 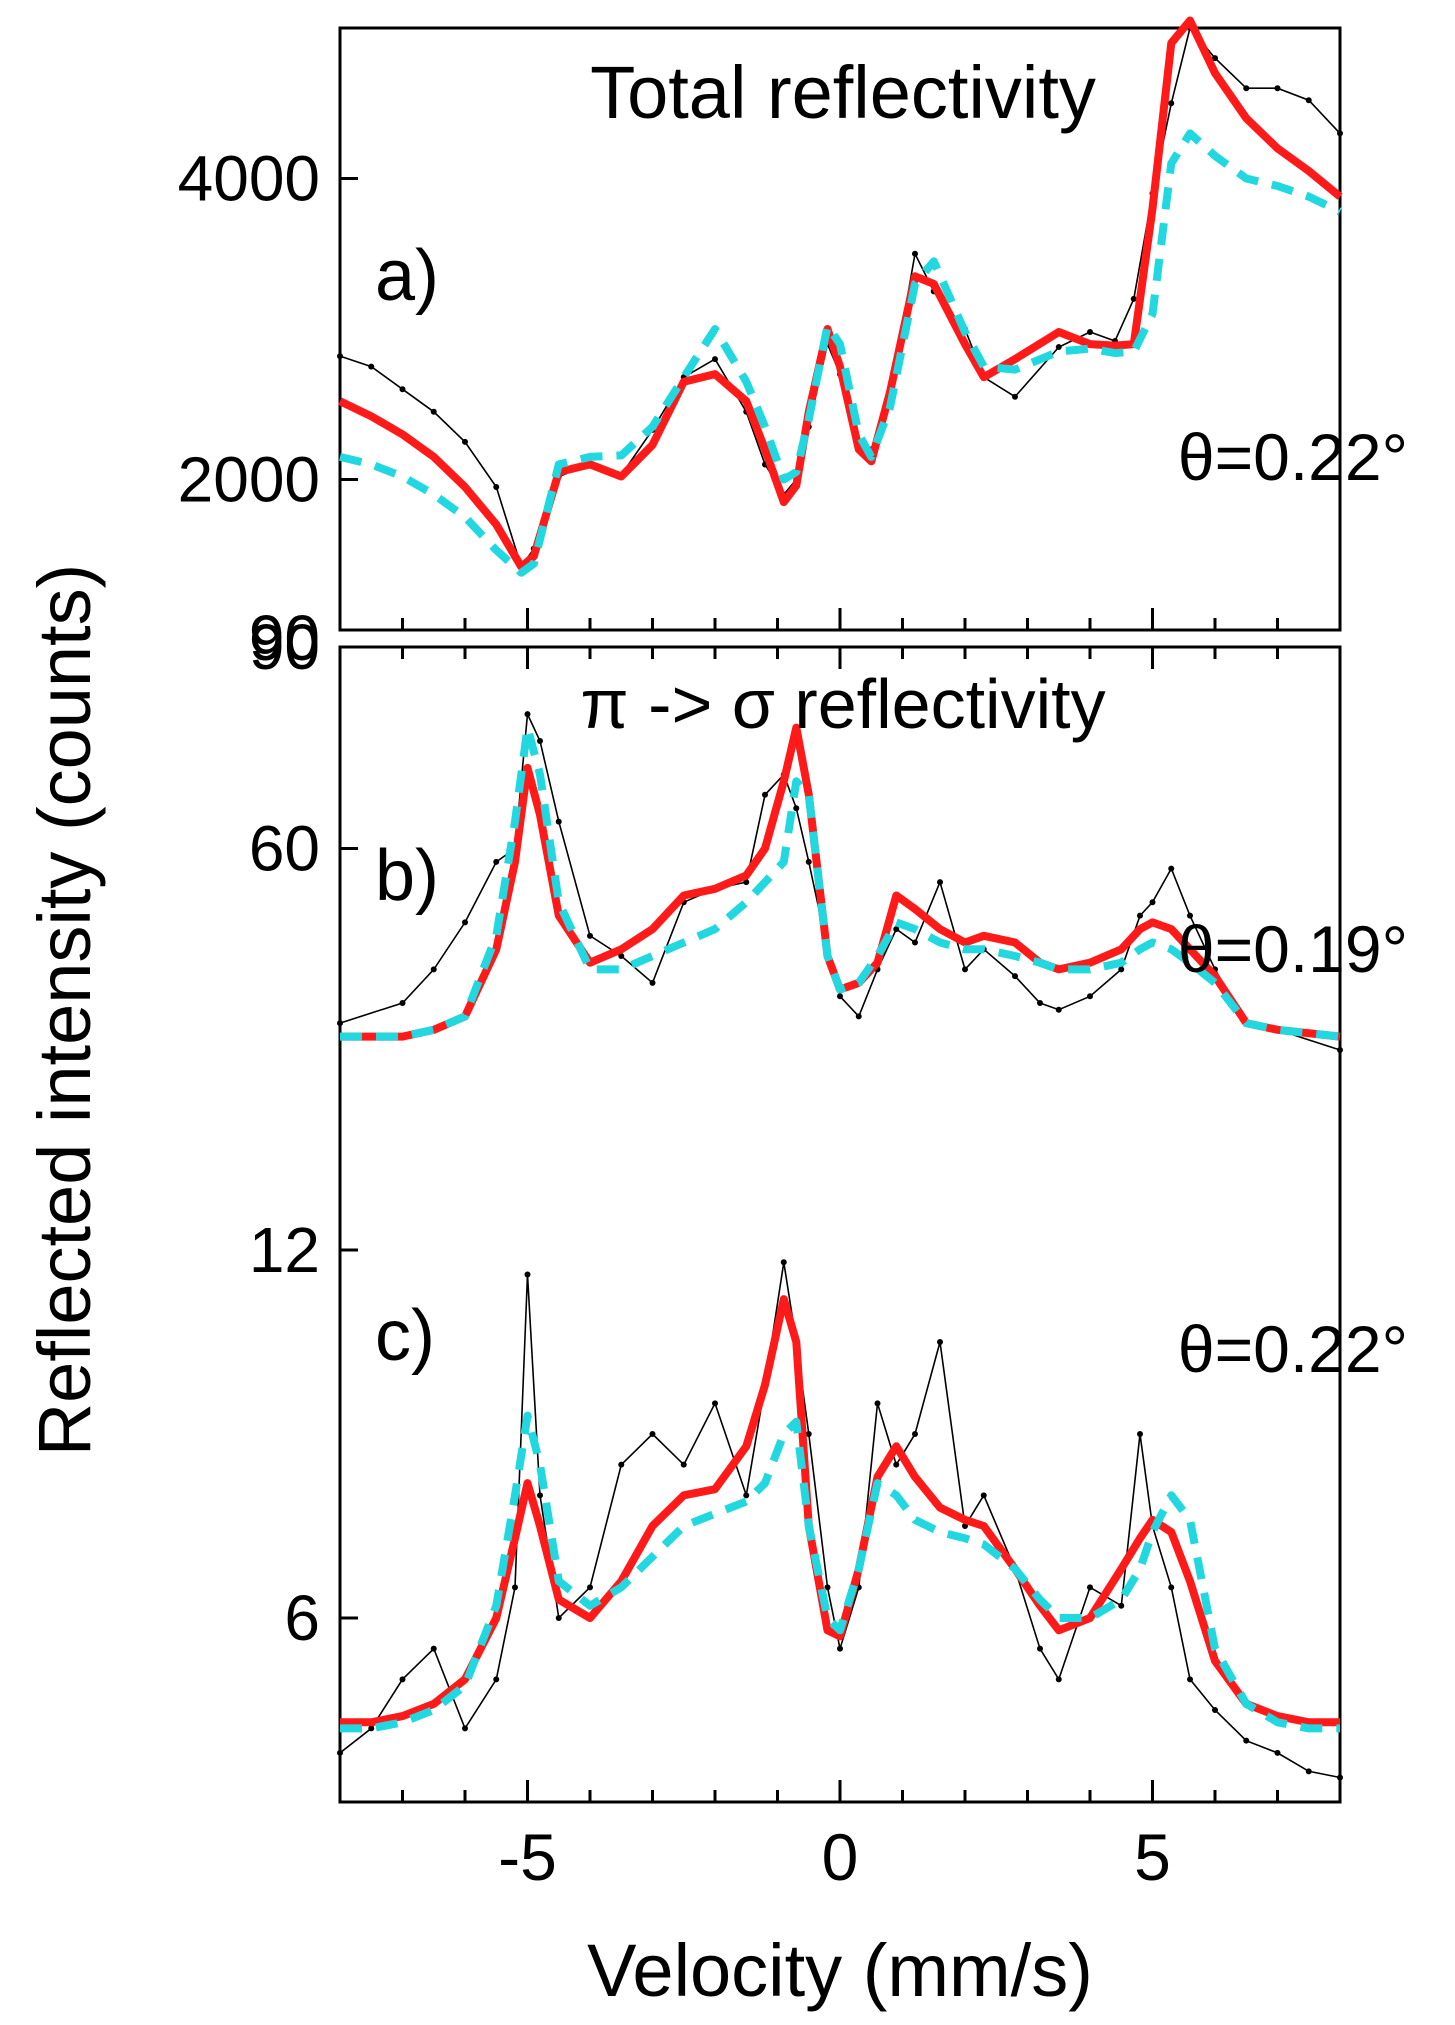 I want to click on panel-b-angle: θ=0.19°, so click(x=1293, y=949).